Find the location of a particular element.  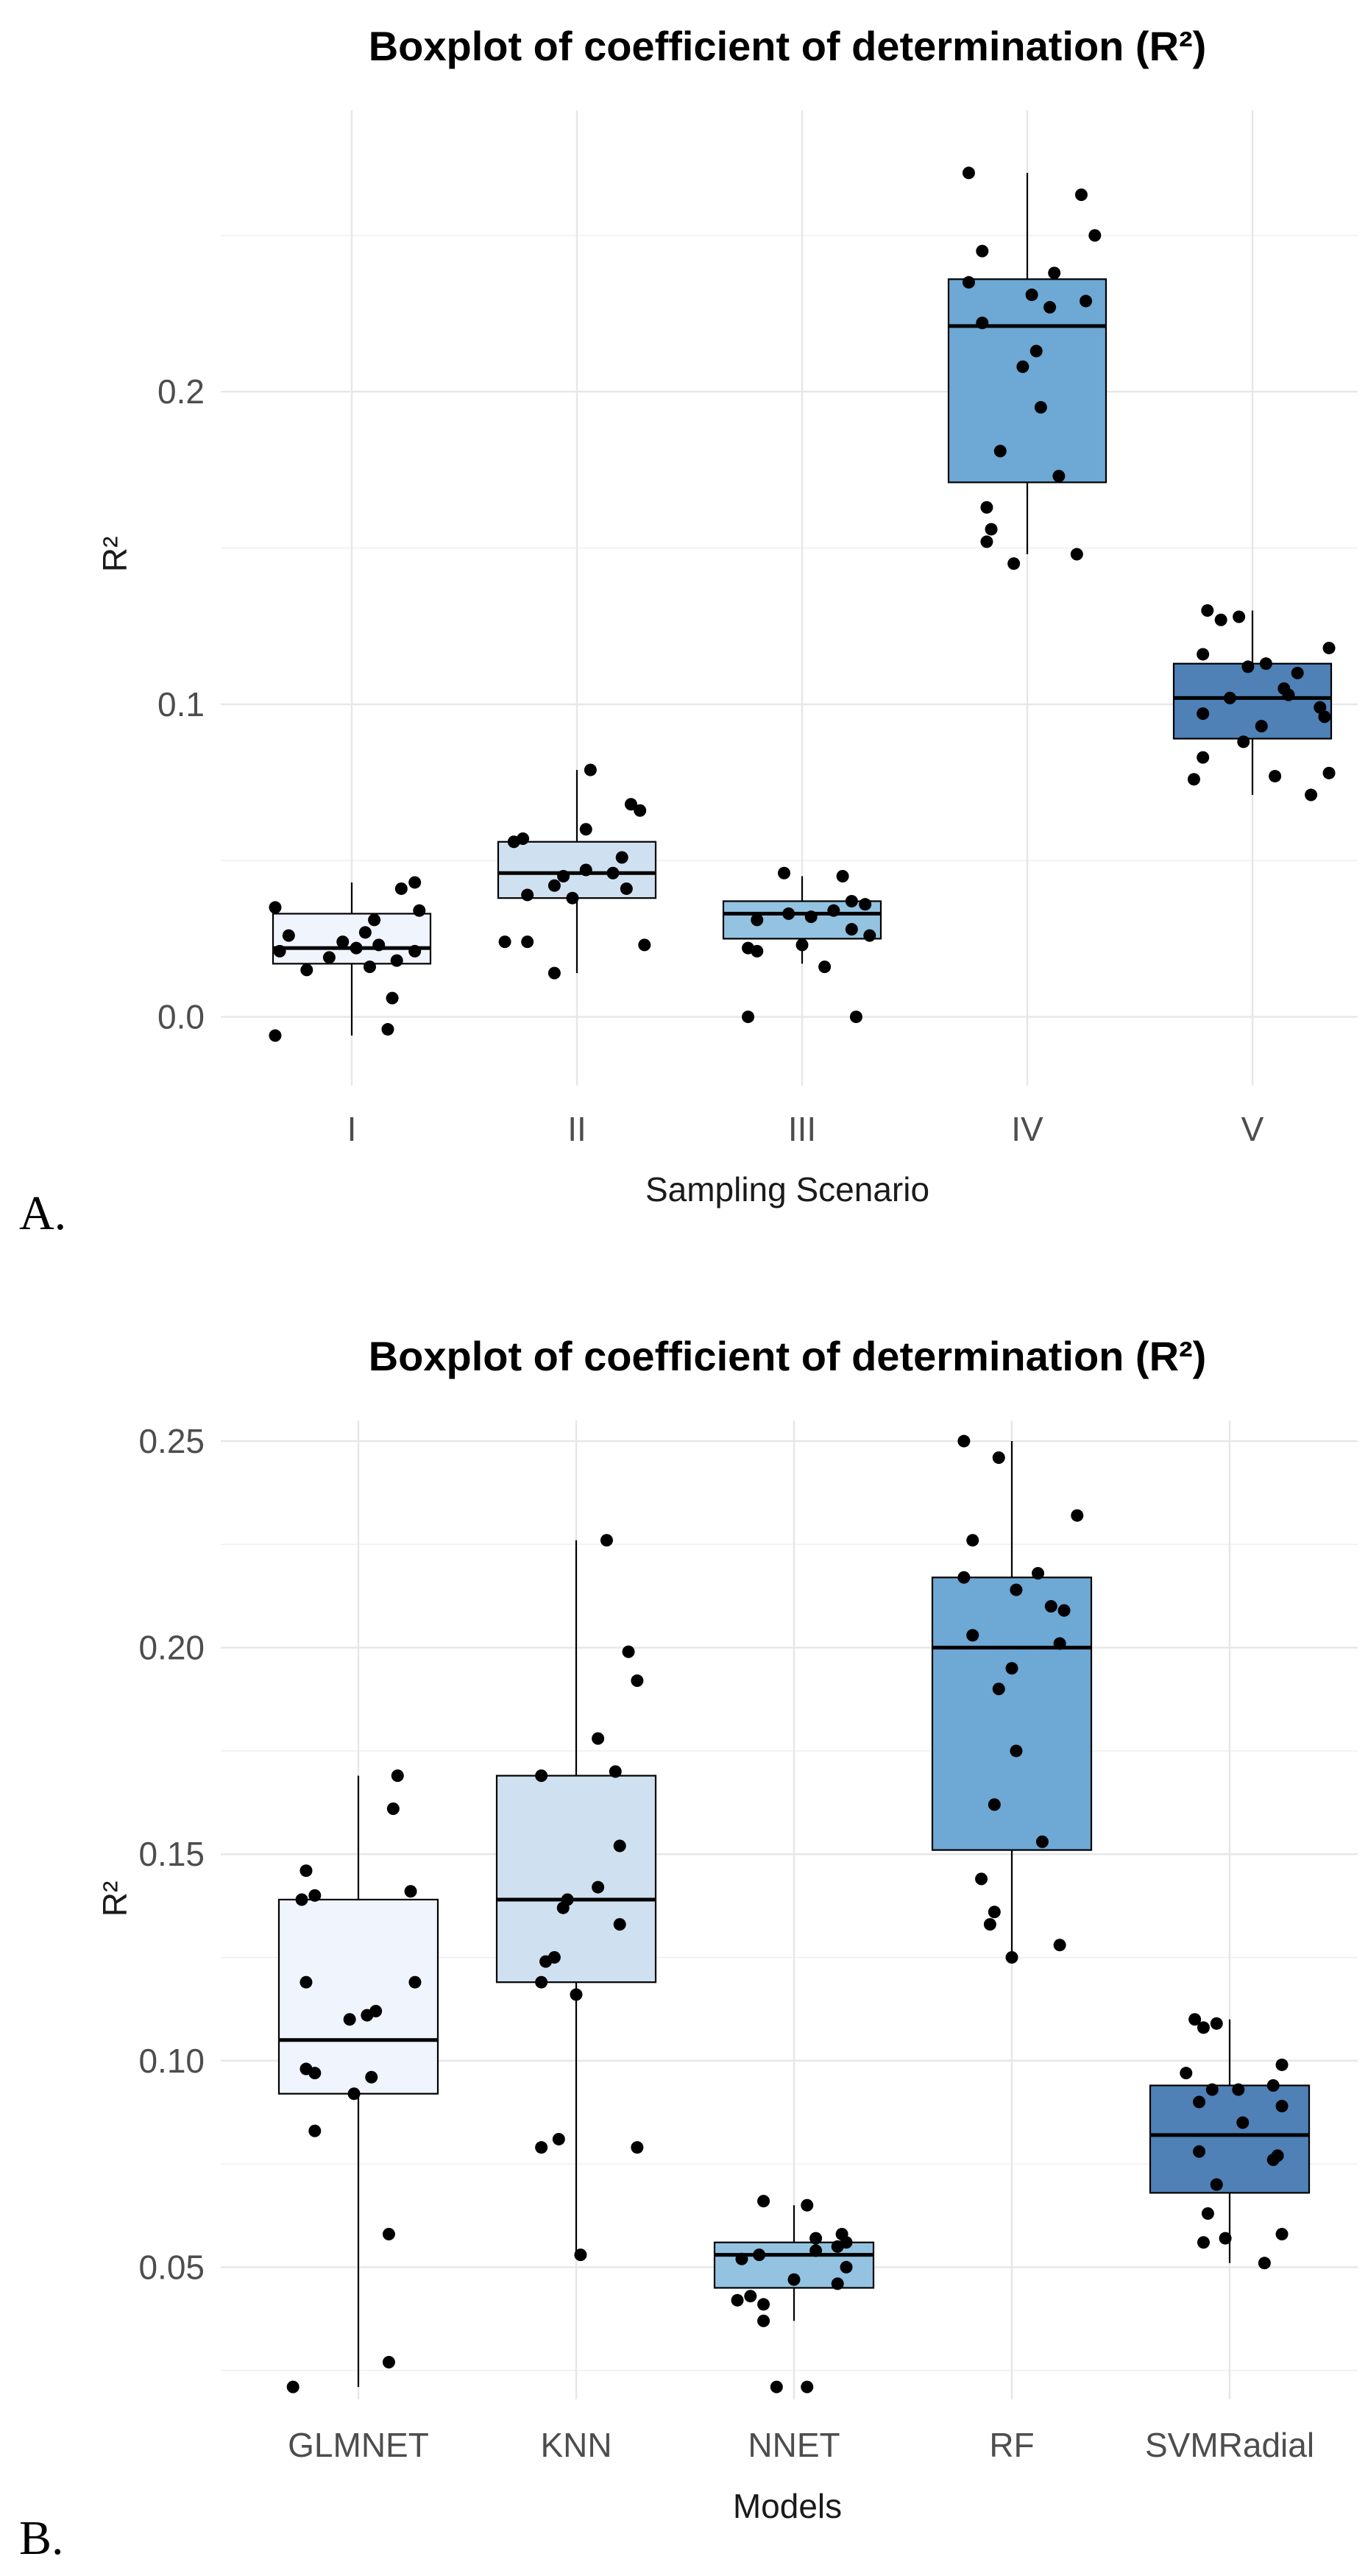

y-tick-label: 0.0 is located at coordinates (181, 1017).